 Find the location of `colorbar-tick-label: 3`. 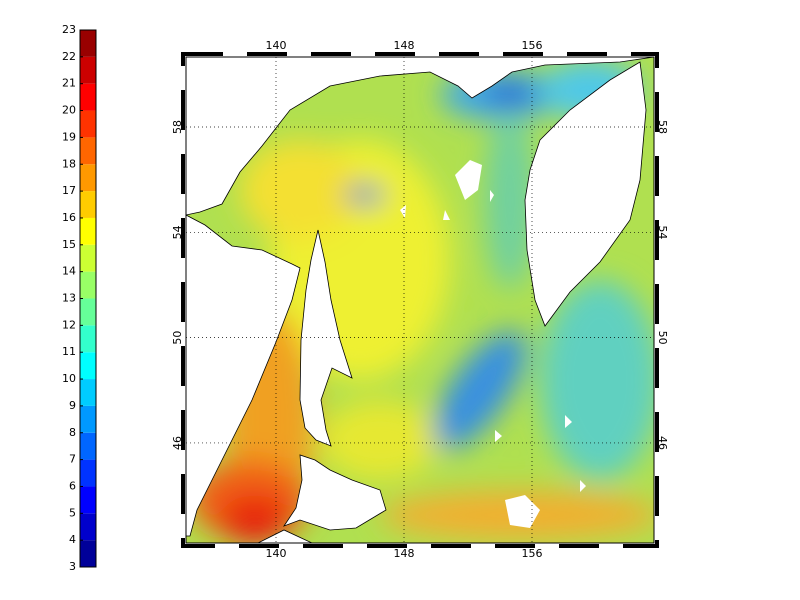

colorbar-tick-label: 3 is located at coordinates (72, 566).